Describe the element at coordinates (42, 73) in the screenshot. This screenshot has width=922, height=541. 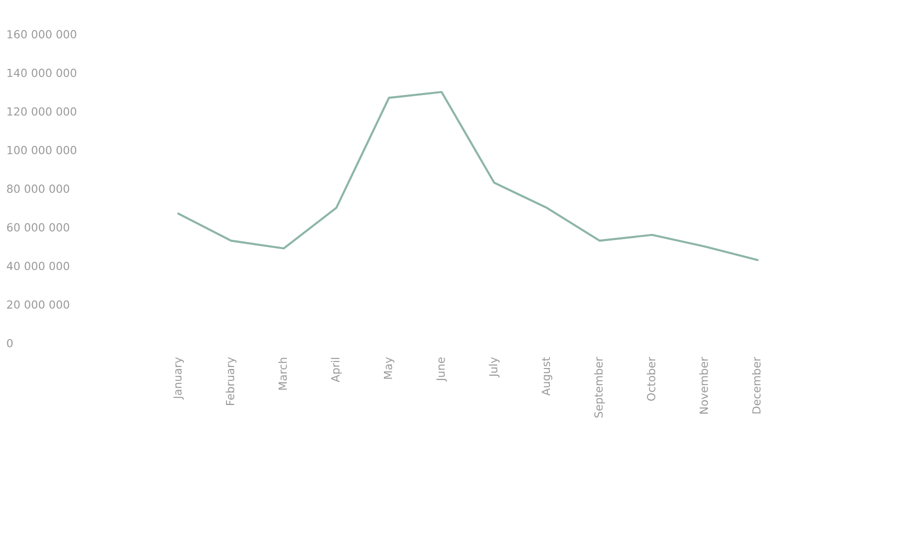
I see `y-tick-label: 140 000 000` at that location.